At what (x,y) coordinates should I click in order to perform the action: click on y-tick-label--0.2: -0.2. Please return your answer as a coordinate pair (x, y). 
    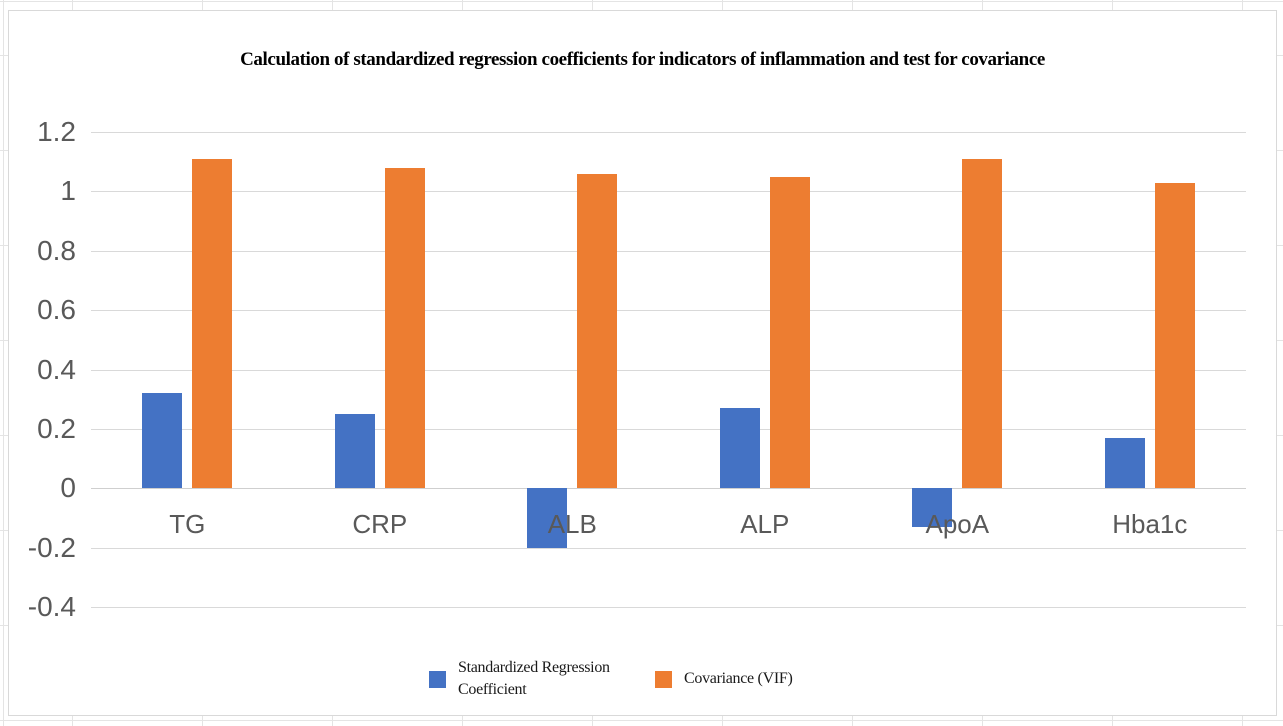
    Looking at the image, I should click on (51, 547).